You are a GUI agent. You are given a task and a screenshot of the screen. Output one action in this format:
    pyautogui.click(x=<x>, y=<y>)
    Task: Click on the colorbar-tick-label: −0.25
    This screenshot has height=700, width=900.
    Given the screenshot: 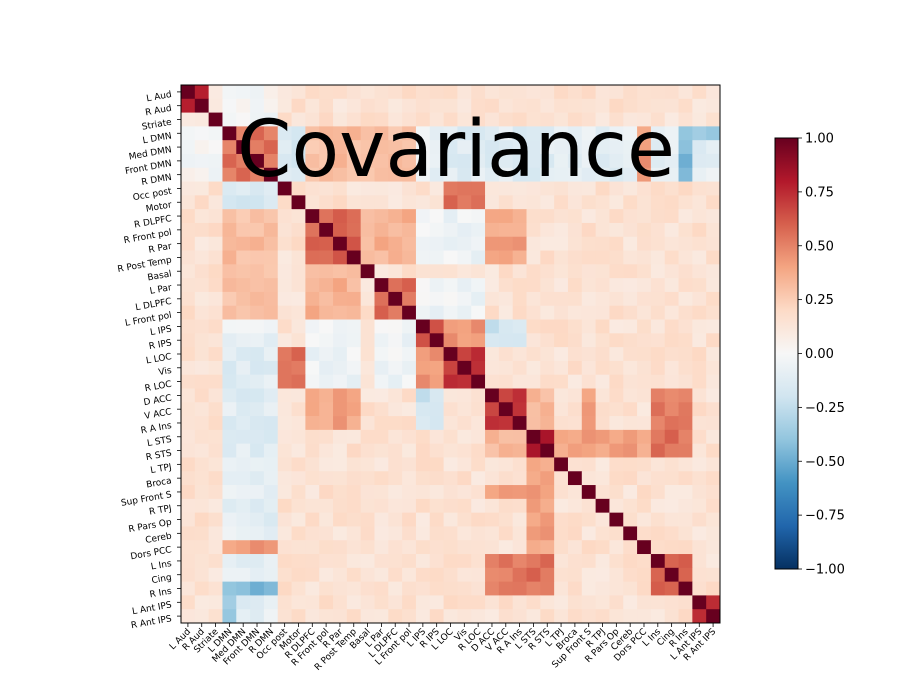 What is the action you would take?
    pyautogui.click(x=825, y=408)
    